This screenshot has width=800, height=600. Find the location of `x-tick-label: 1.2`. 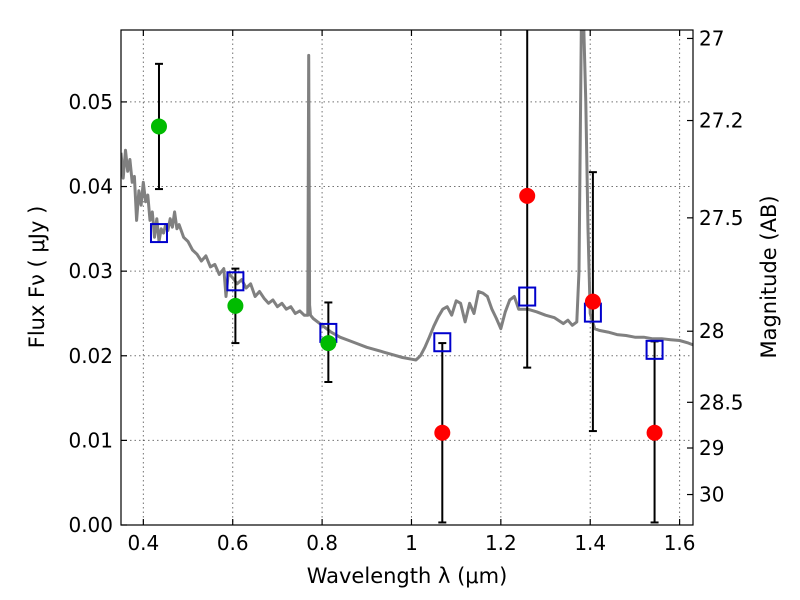

x-tick-label: 1.2 is located at coordinates (501, 543).